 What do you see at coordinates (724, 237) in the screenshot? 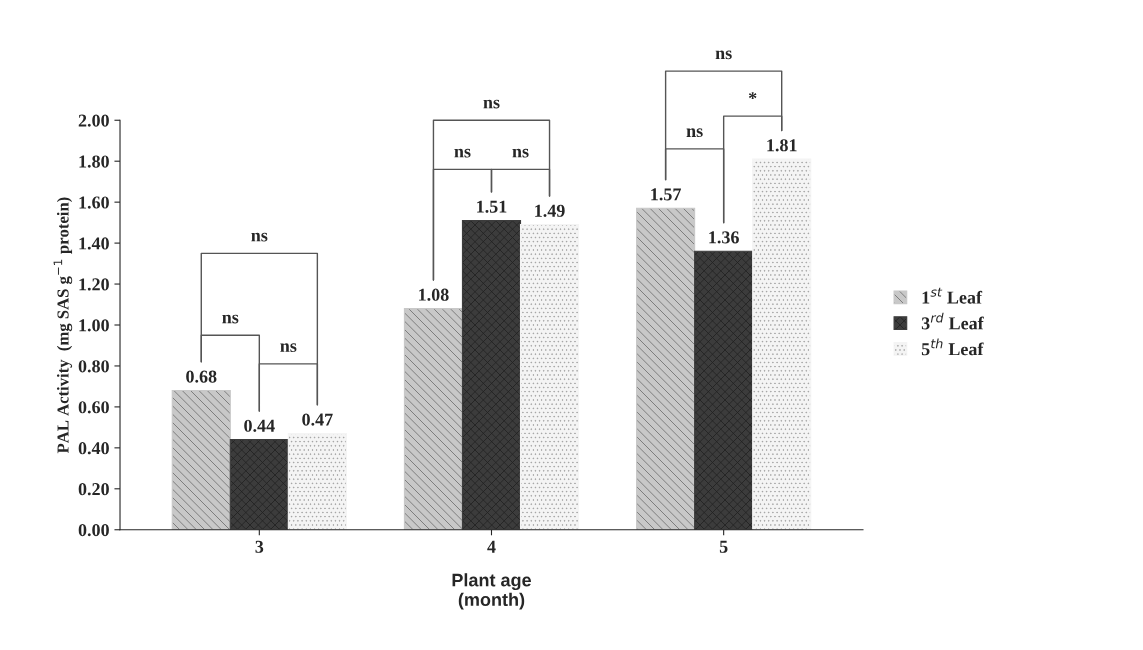
I see `data-label: 1.36` at bounding box center [724, 237].